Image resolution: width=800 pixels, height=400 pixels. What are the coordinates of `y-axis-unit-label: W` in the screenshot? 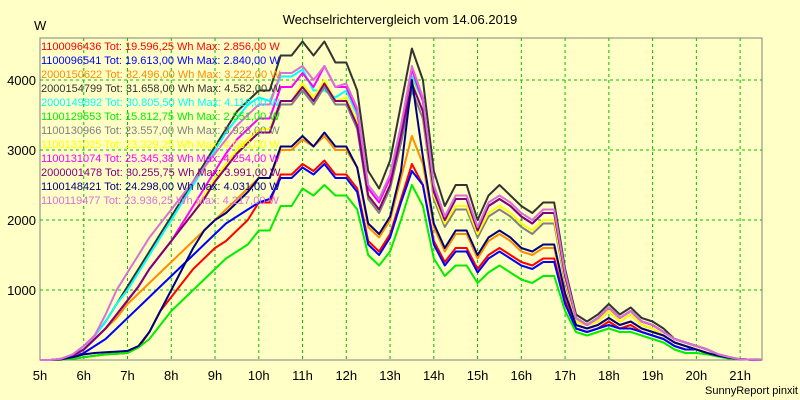 It's located at (40, 25).